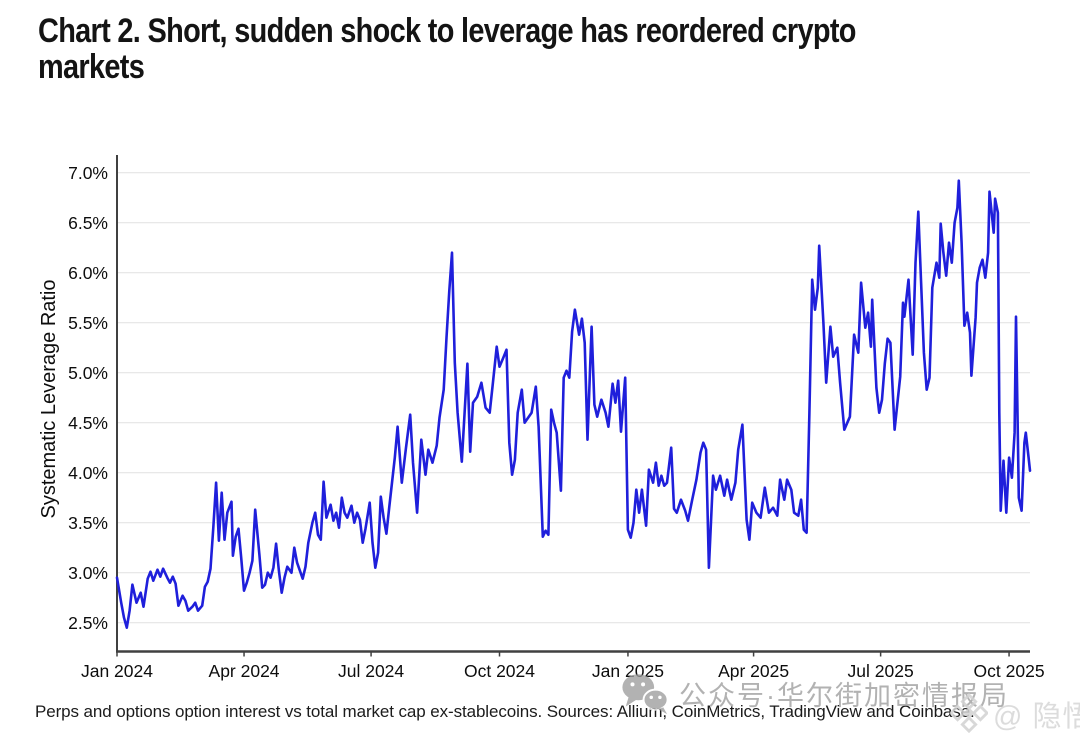  Describe the element at coordinates (88, 323) in the screenshot. I see `y-tick-label: 5.5%` at that location.